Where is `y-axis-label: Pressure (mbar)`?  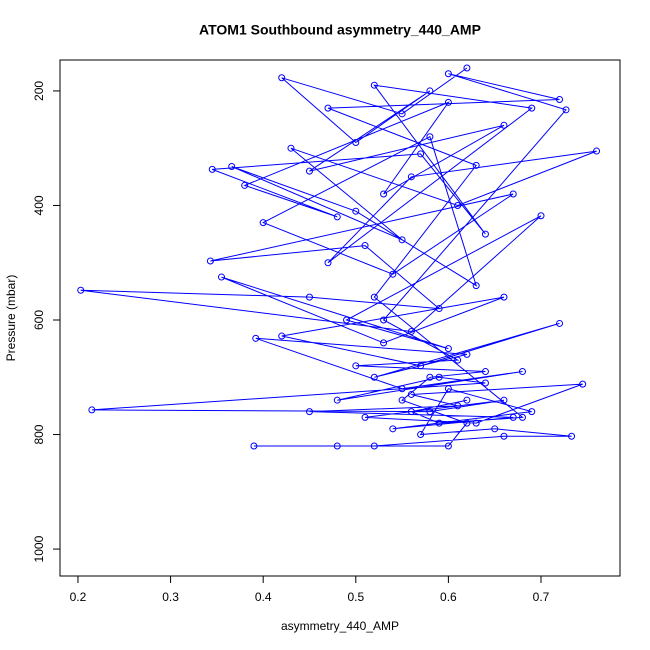
y-axis-label: Pressure (mbar) is located at coordinates (11, 318).